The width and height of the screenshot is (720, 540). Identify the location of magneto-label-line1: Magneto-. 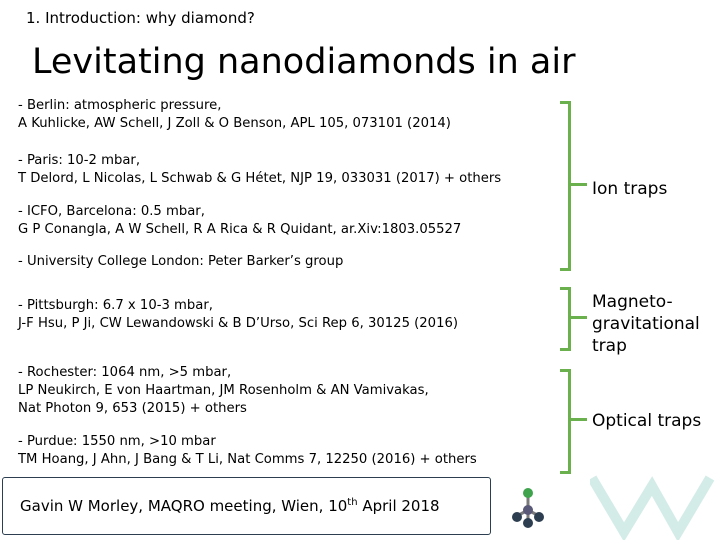
(632, 302).